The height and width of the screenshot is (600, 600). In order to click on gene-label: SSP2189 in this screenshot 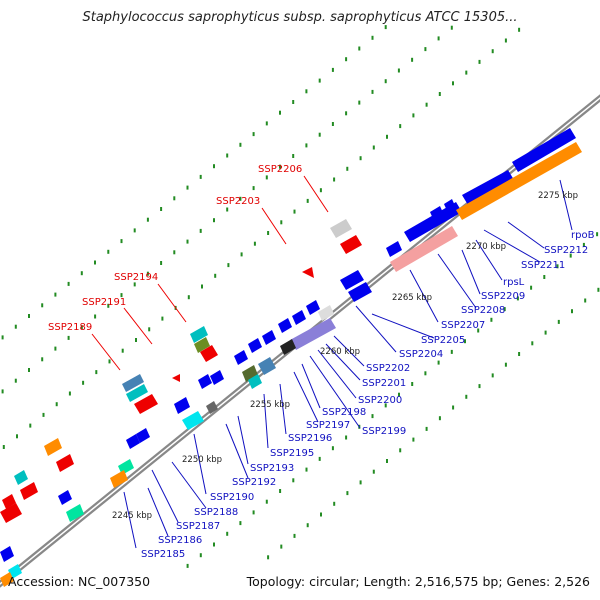, I will do `click(70, 327)`.